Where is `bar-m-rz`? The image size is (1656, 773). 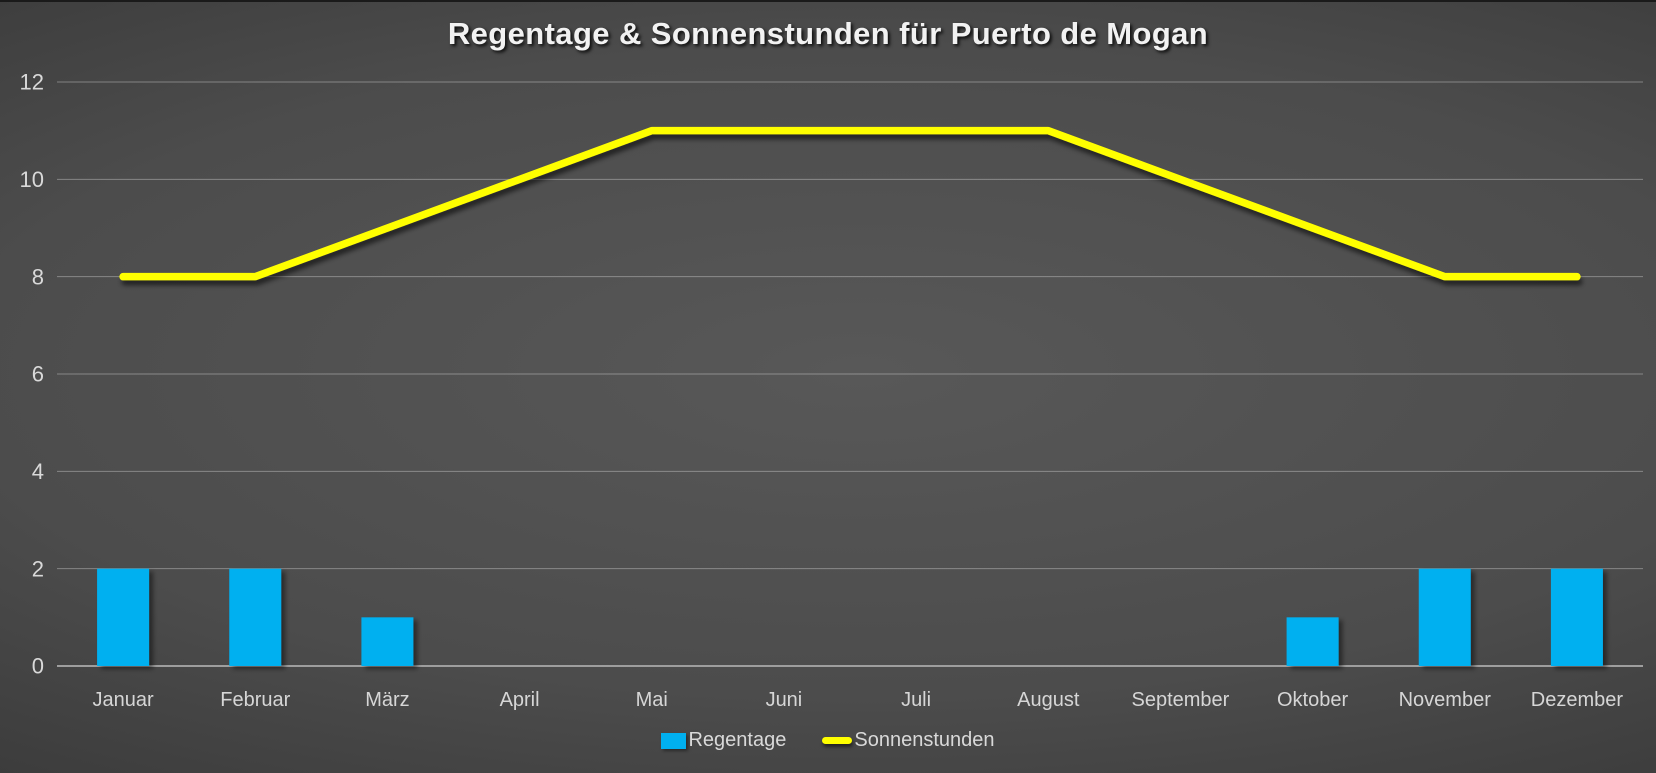 bar-m-rz is located at coordinates (387, 641).